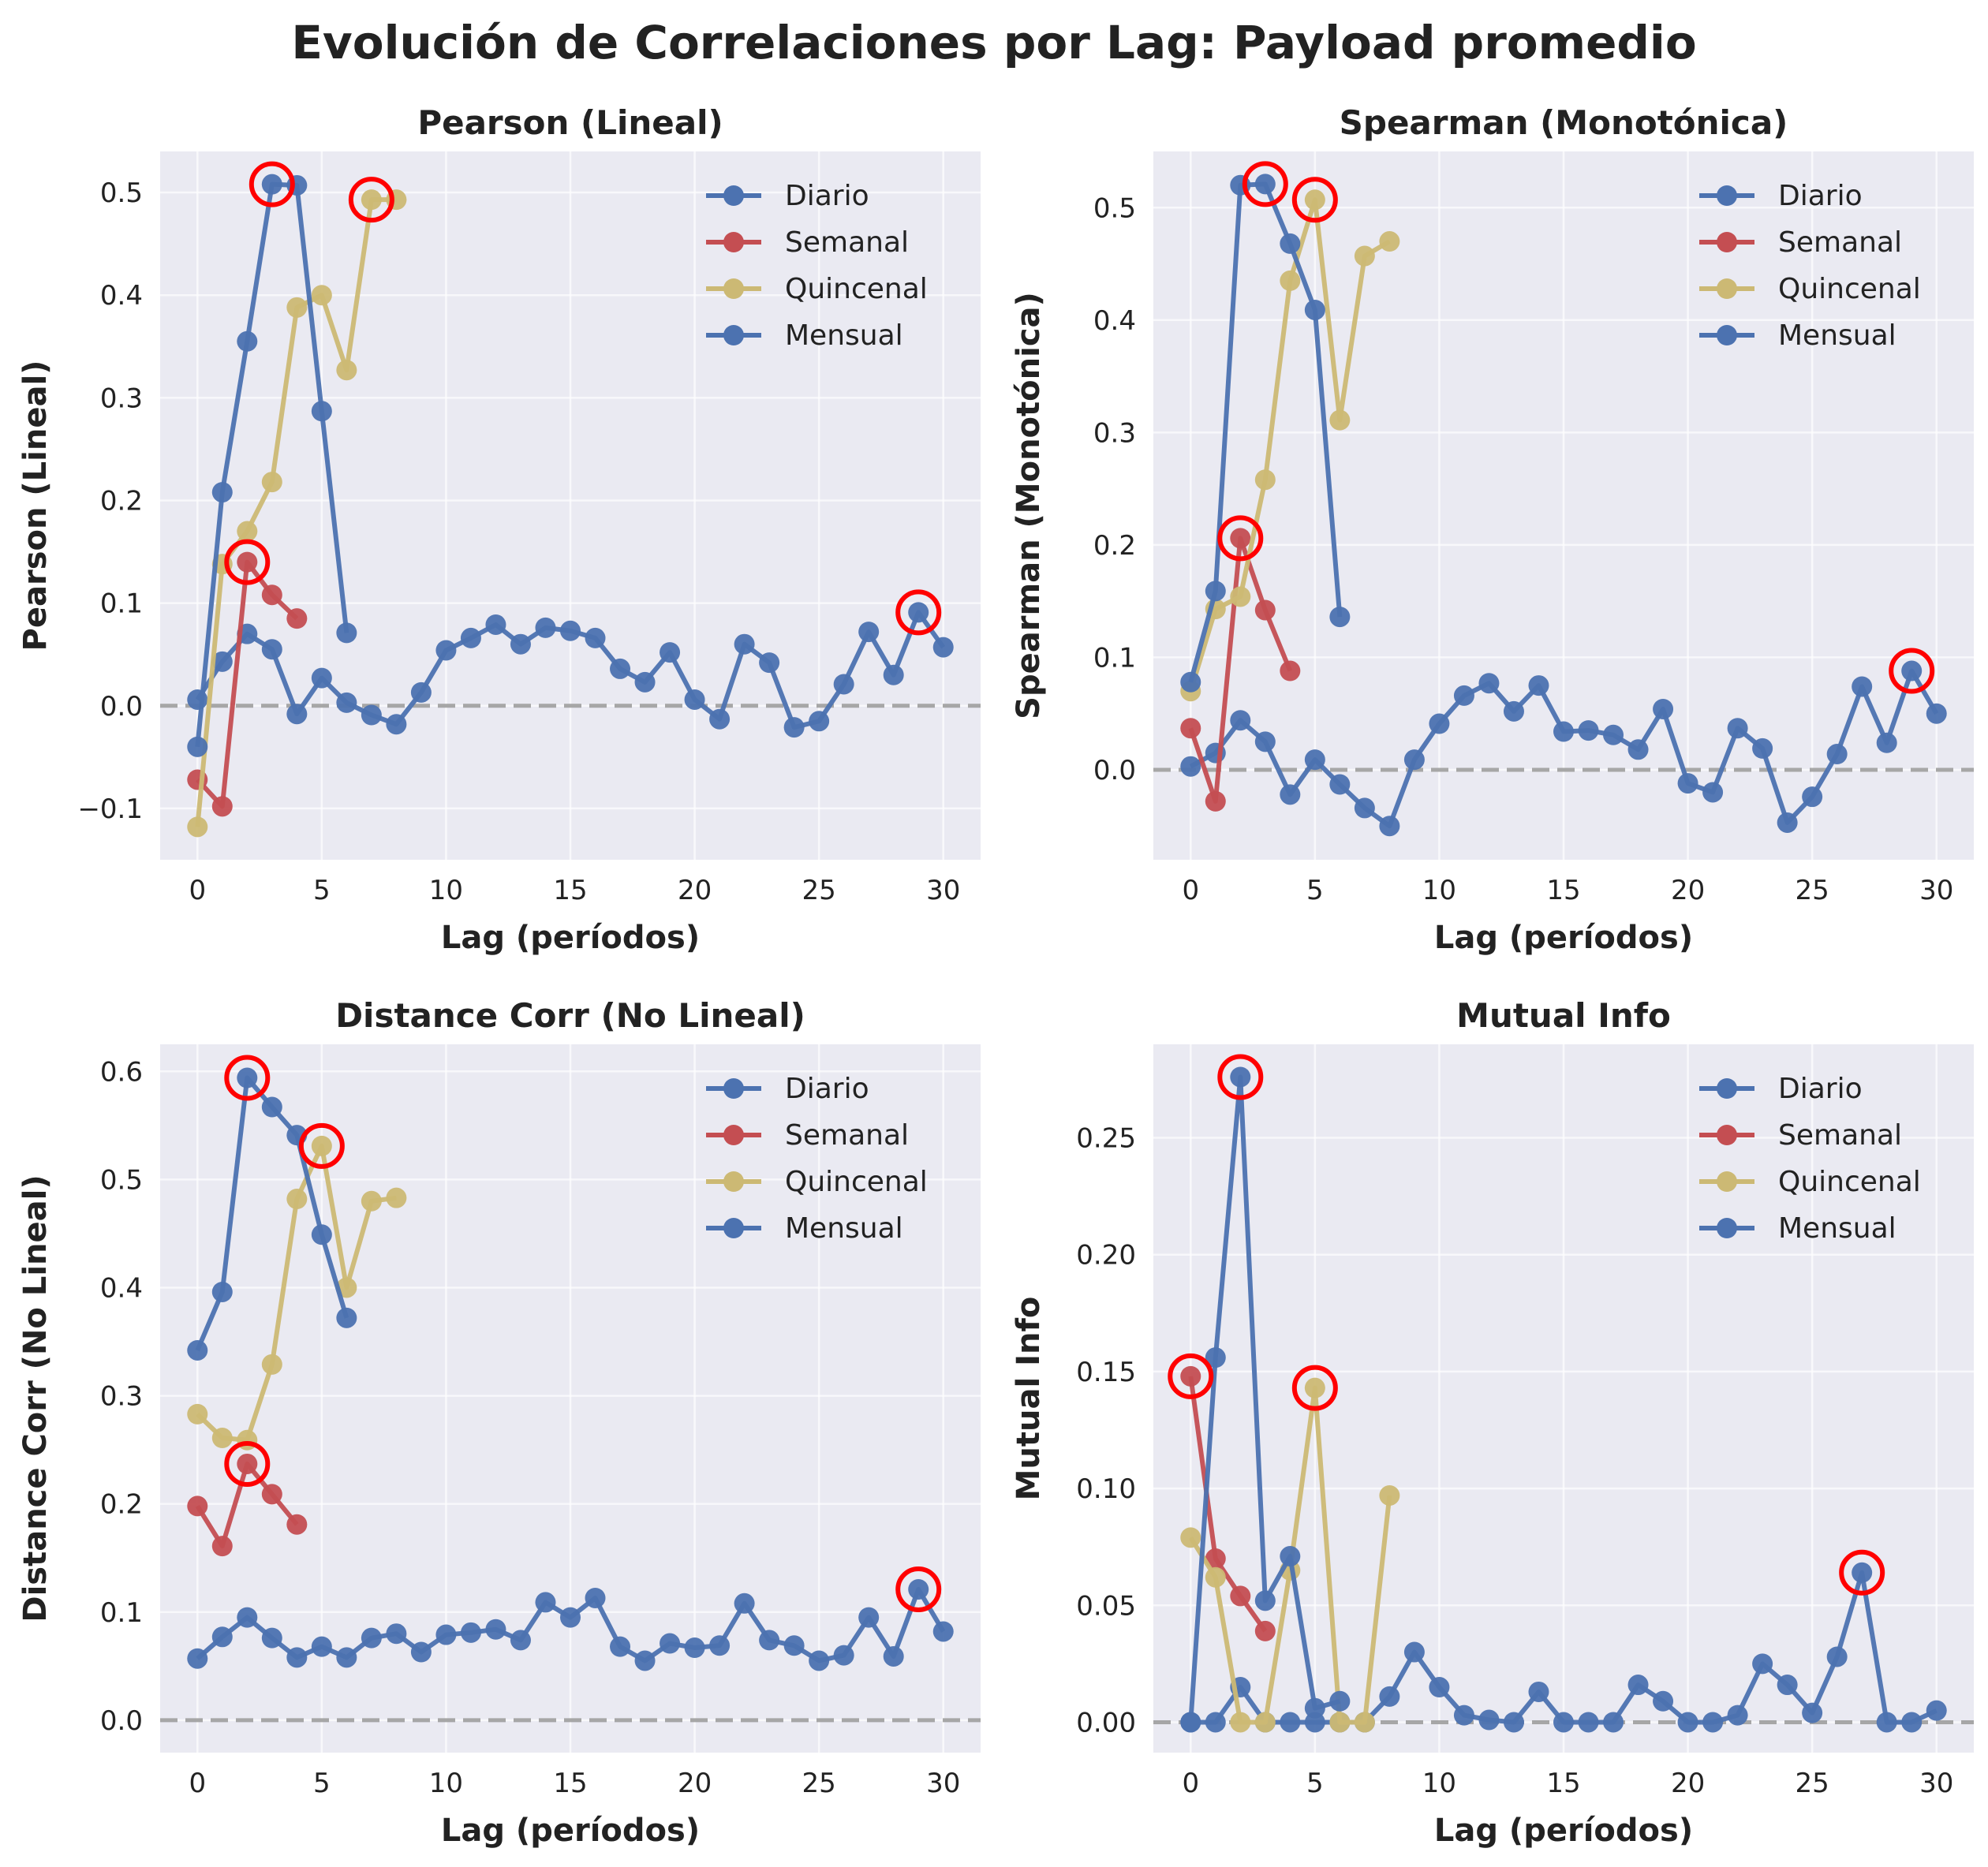 The height and width of the screenshot is (1867, 1988). I want to click on panel-title: Mutual Info, so click(1563, 1016).